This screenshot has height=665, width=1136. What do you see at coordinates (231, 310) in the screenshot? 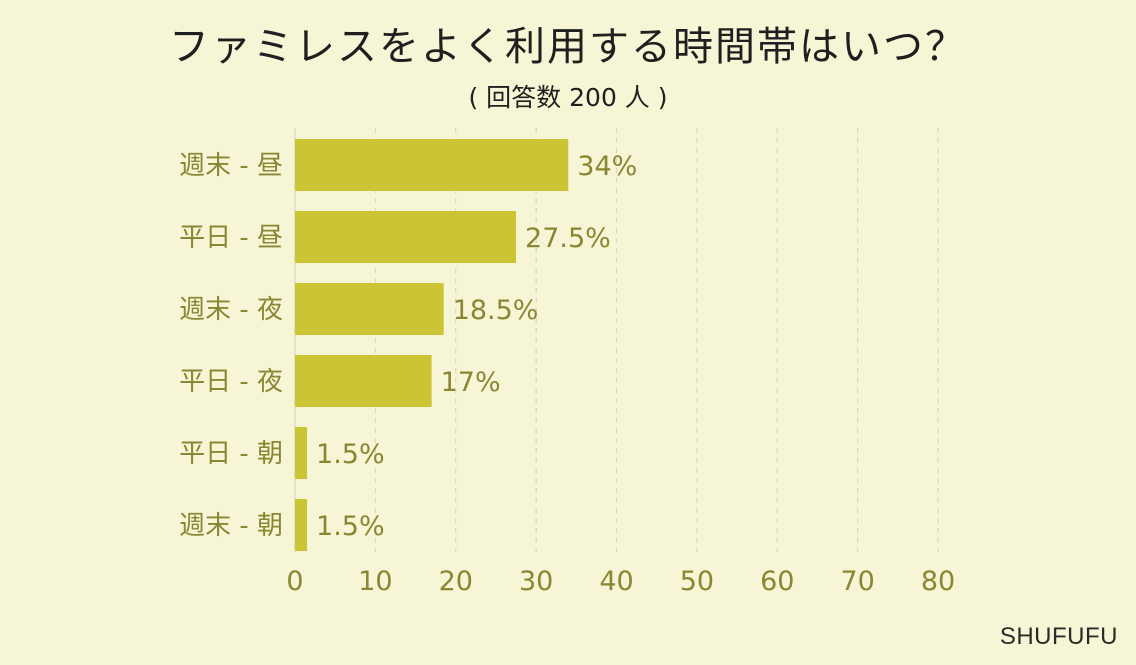
I see `category-label: 週末 - 夜` at bounding box center [231, 310].